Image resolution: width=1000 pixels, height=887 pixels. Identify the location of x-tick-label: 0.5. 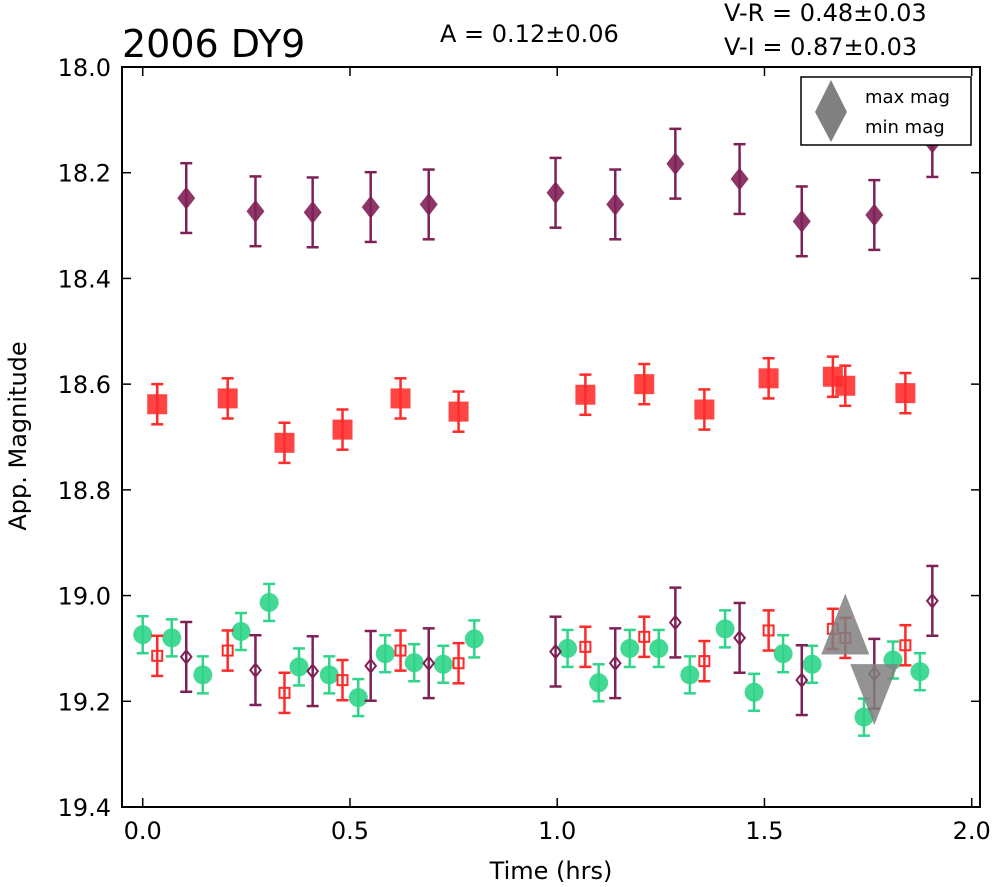
(350, 831).